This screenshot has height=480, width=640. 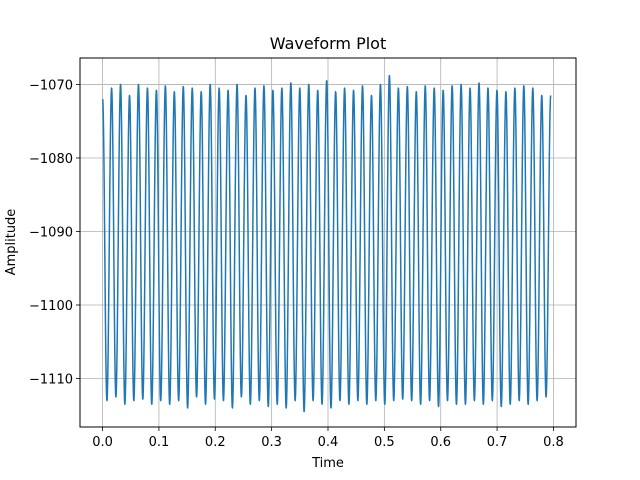 What do you see at coordinates (51, 159) in the screenshot?
I see `y-tick-label: −1080` at bounding box center [51, 159].